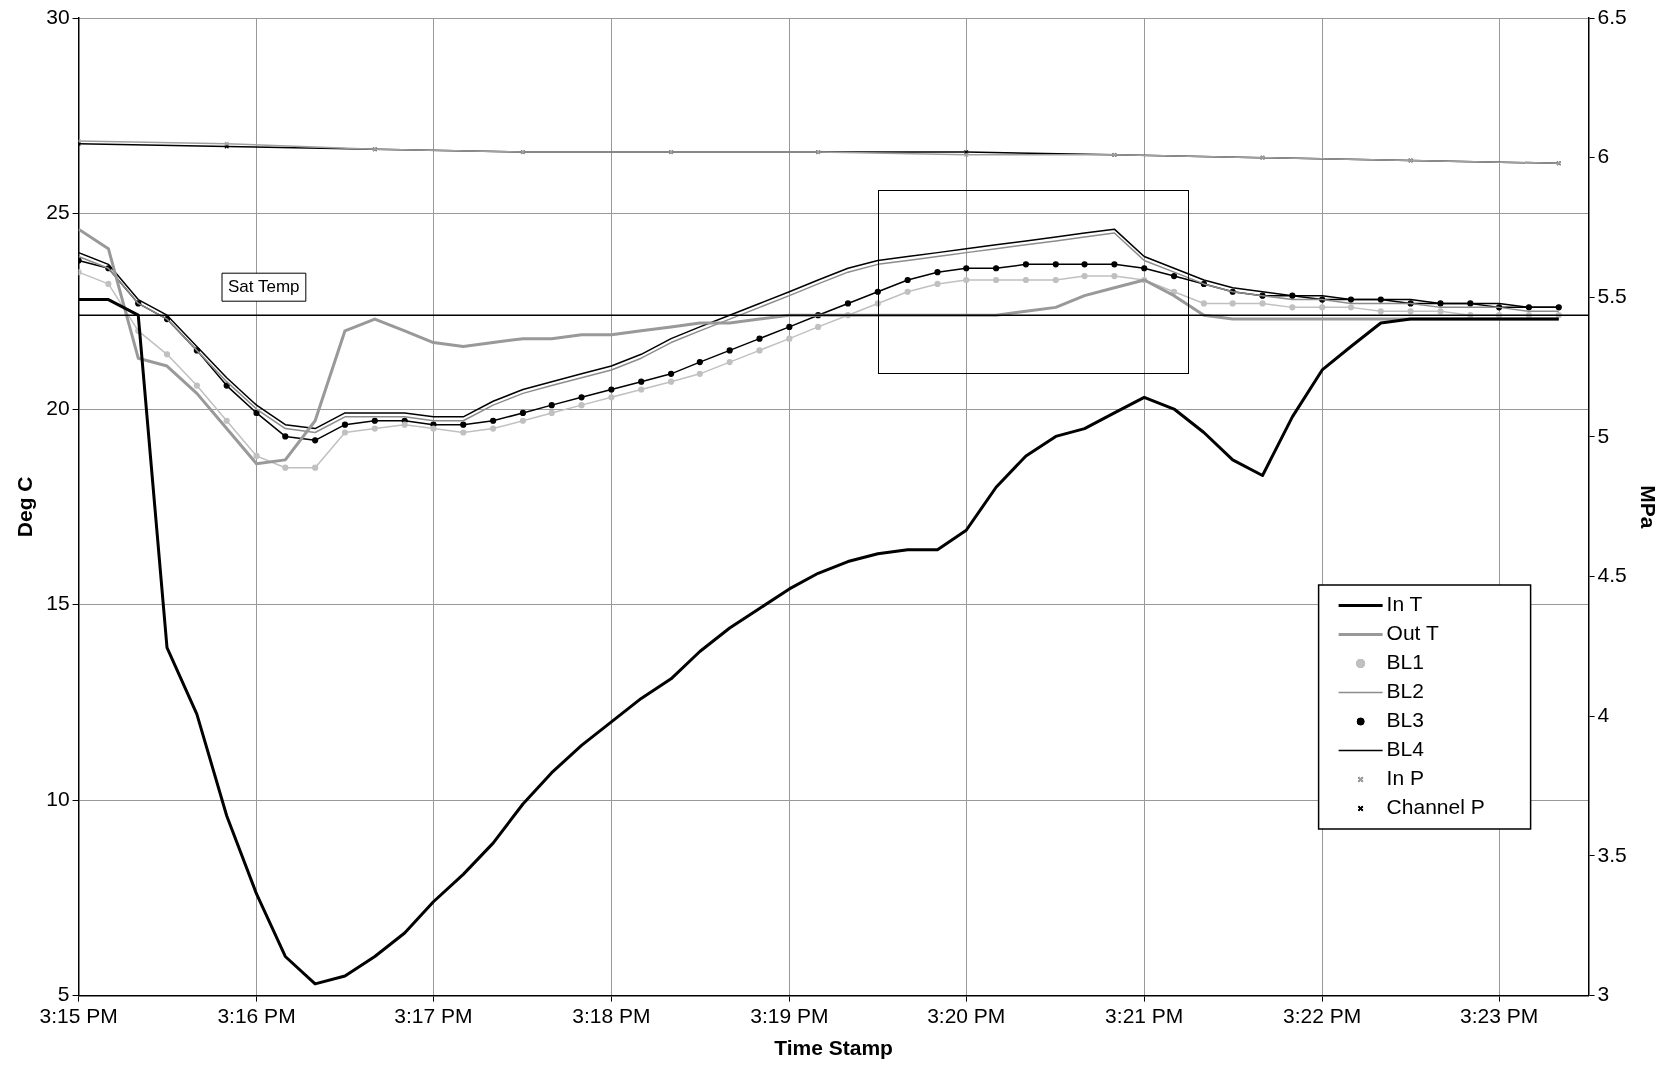  Describe the element at coordinates (1603, 994) in the screenshot. I see `y2-tick-label: 3` at that location.